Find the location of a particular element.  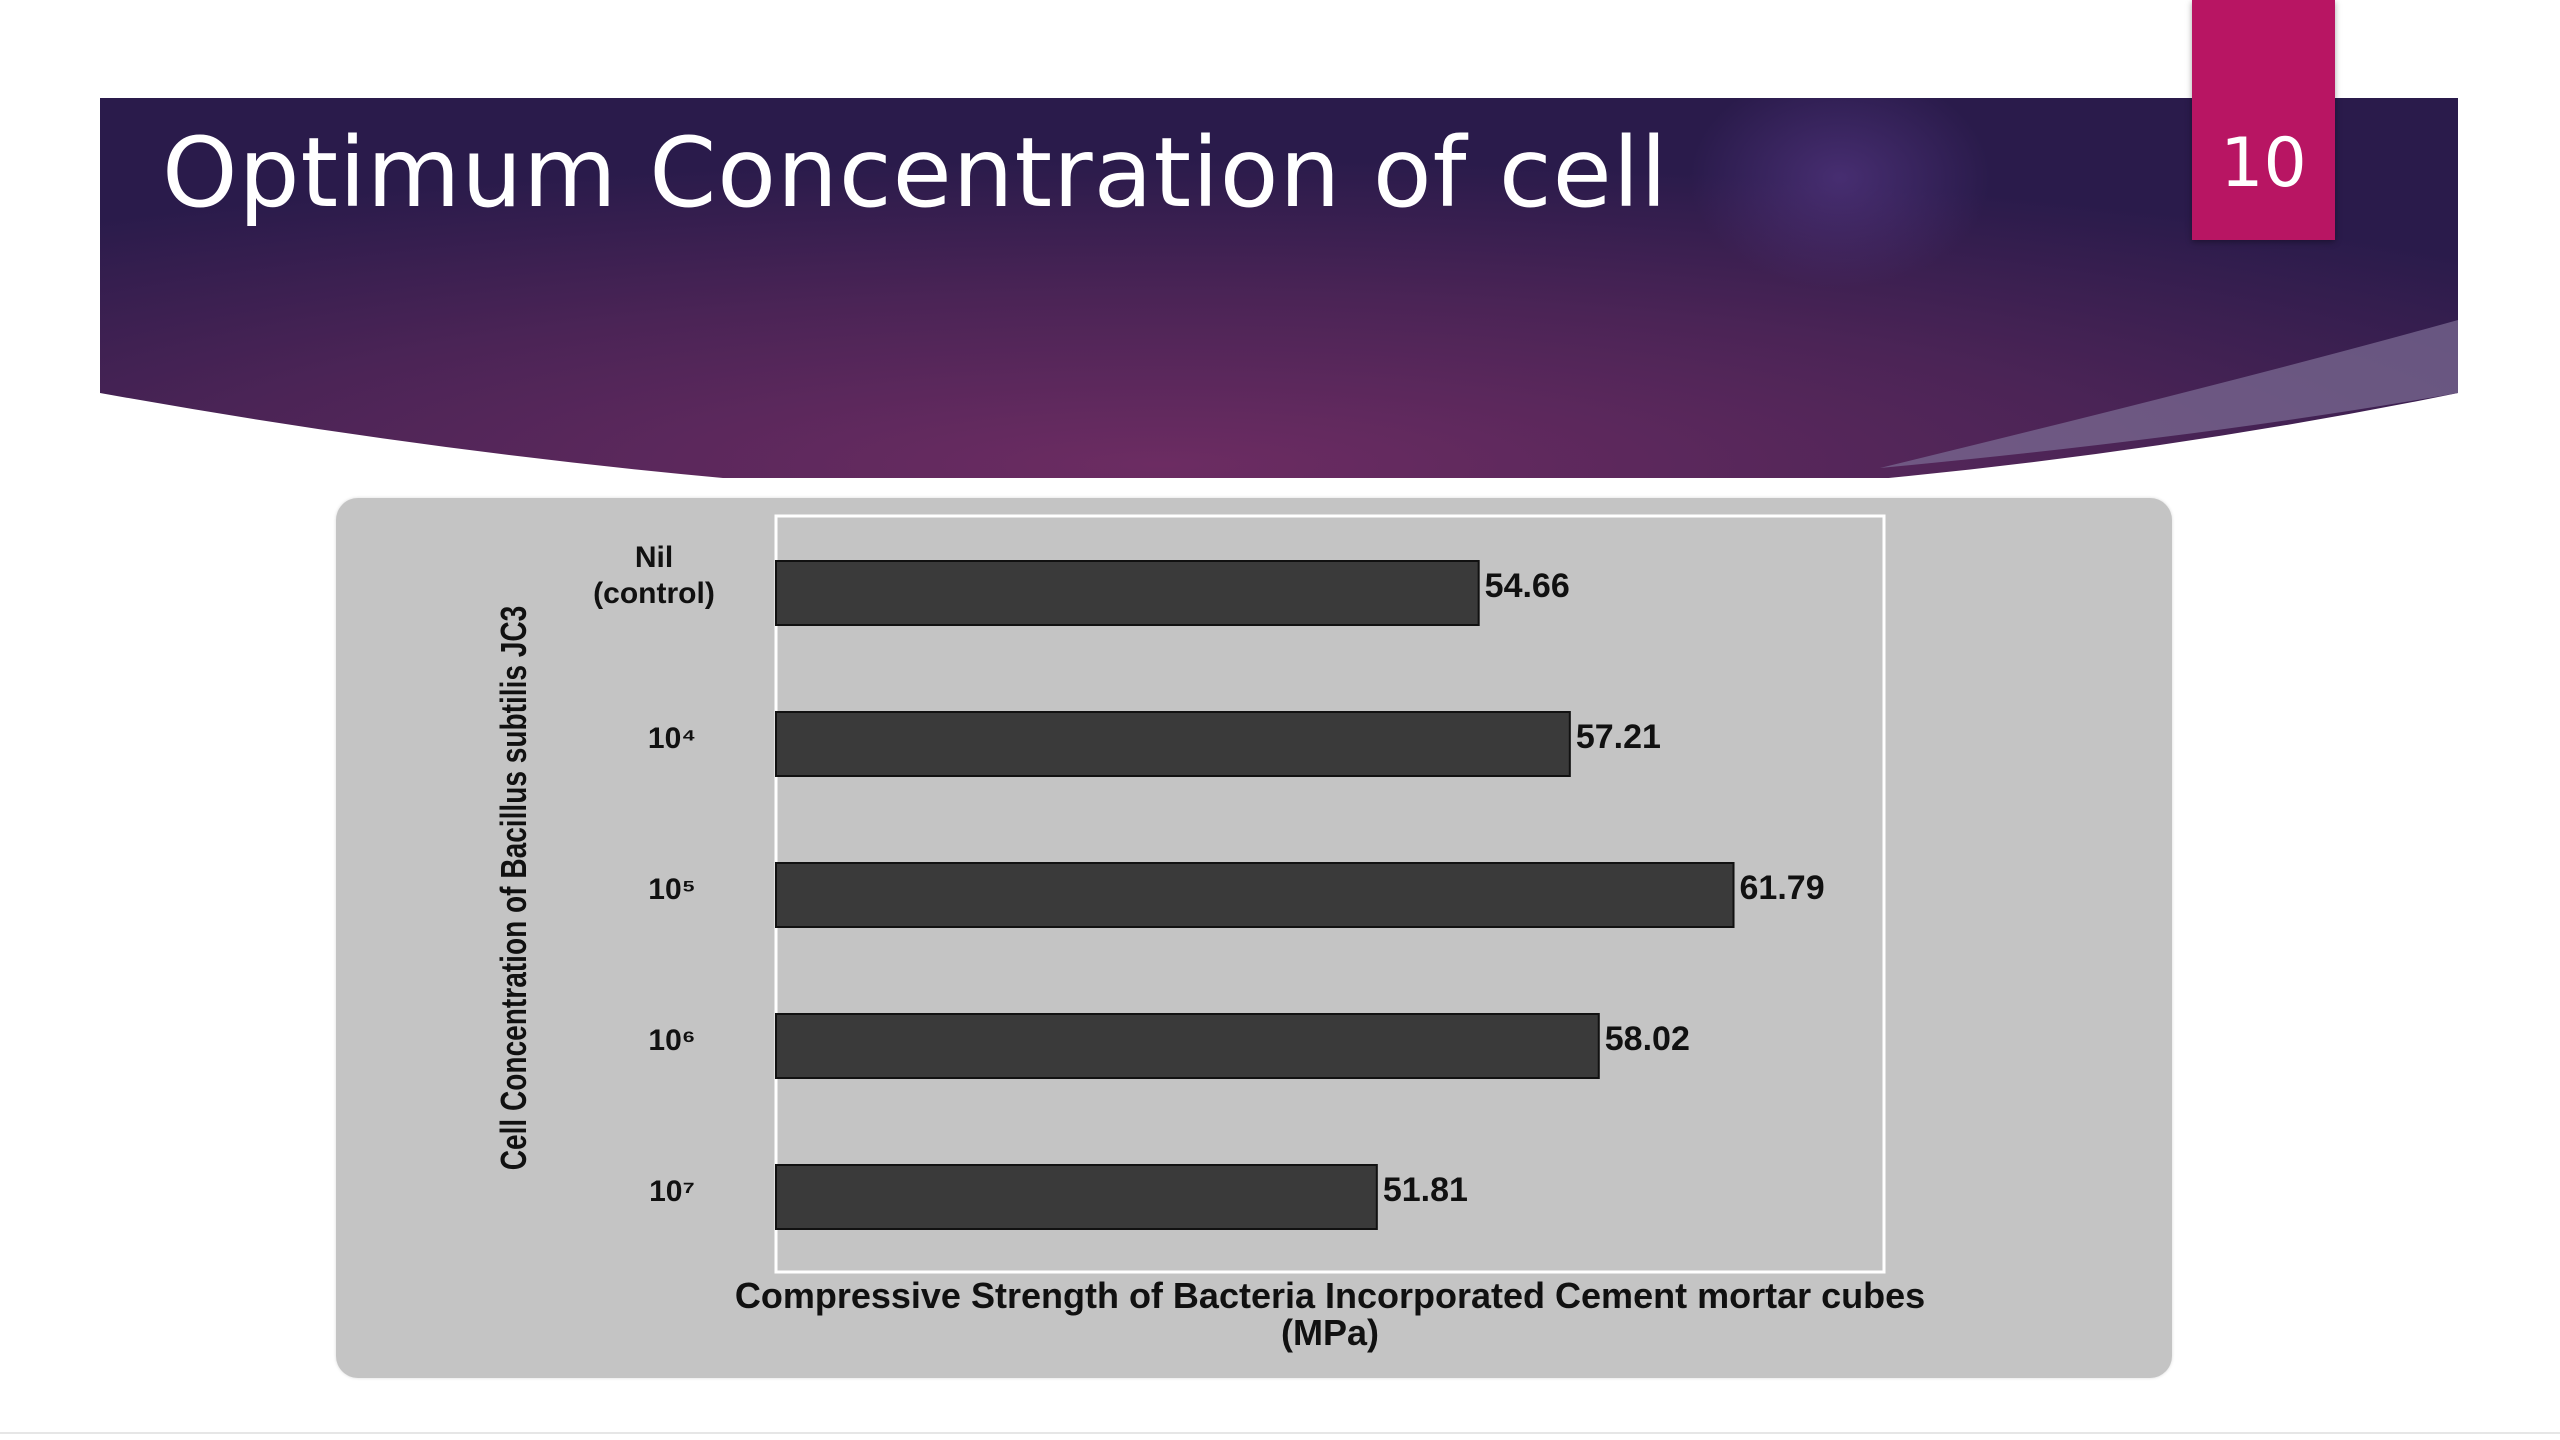

category-label-3: 10⁶ is located at coordinates (671, 1040).